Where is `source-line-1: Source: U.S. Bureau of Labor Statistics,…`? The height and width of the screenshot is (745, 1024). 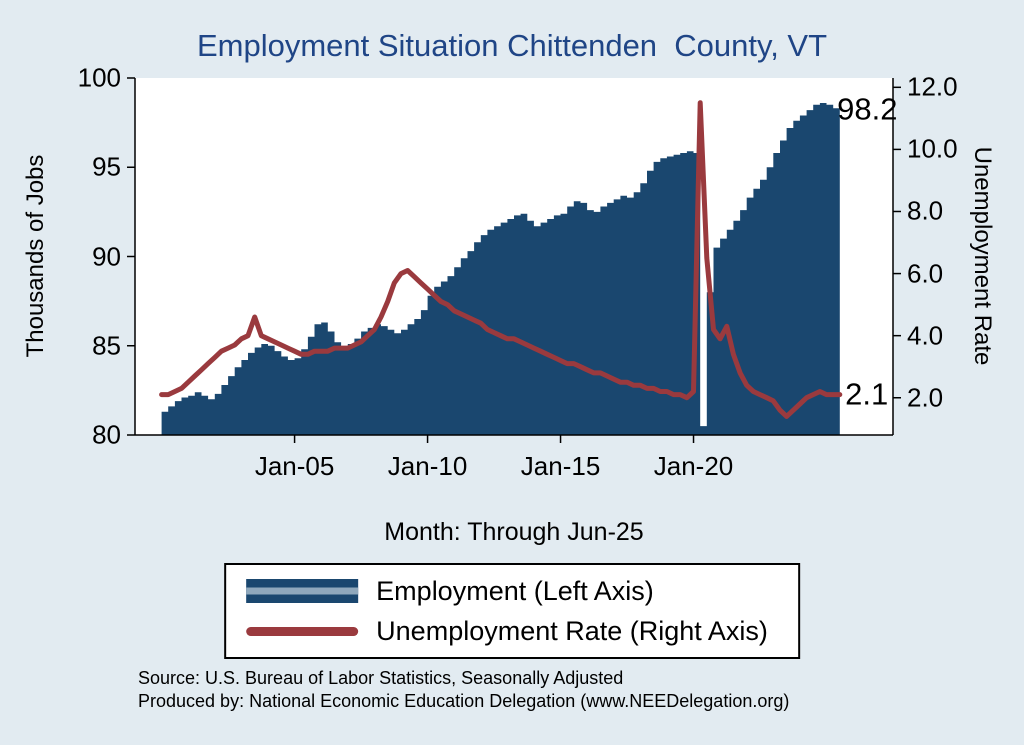
source-line-1: Source: U.S. Bureau of Labor Statistics,… is located at coordinates (381, 678).